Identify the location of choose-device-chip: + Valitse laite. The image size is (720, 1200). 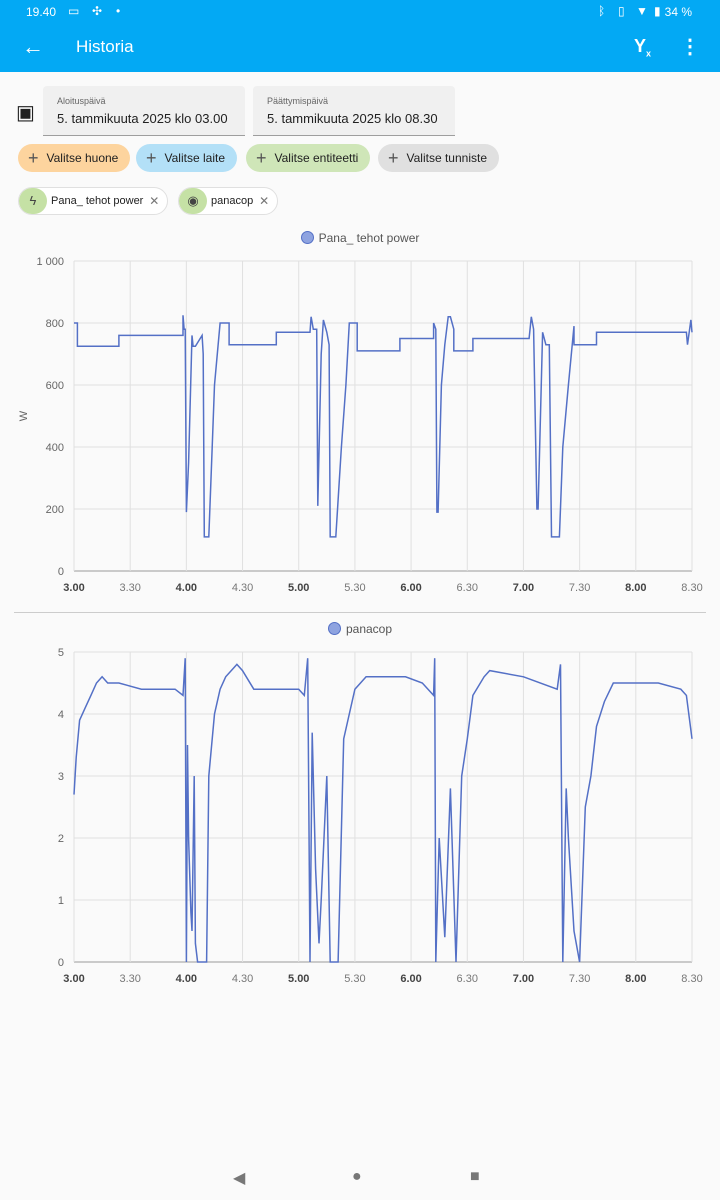
(186, 158).